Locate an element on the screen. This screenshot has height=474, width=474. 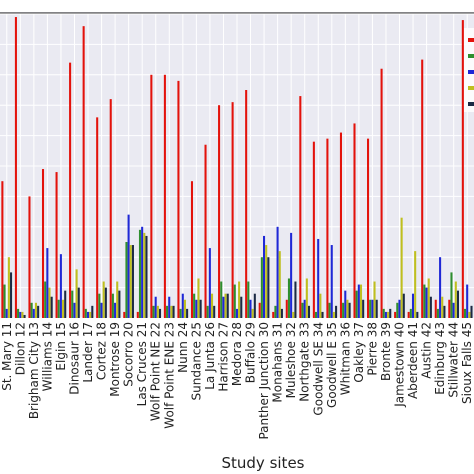
x-tick-label: Northgate 33 is located at coordinates (305, 362).